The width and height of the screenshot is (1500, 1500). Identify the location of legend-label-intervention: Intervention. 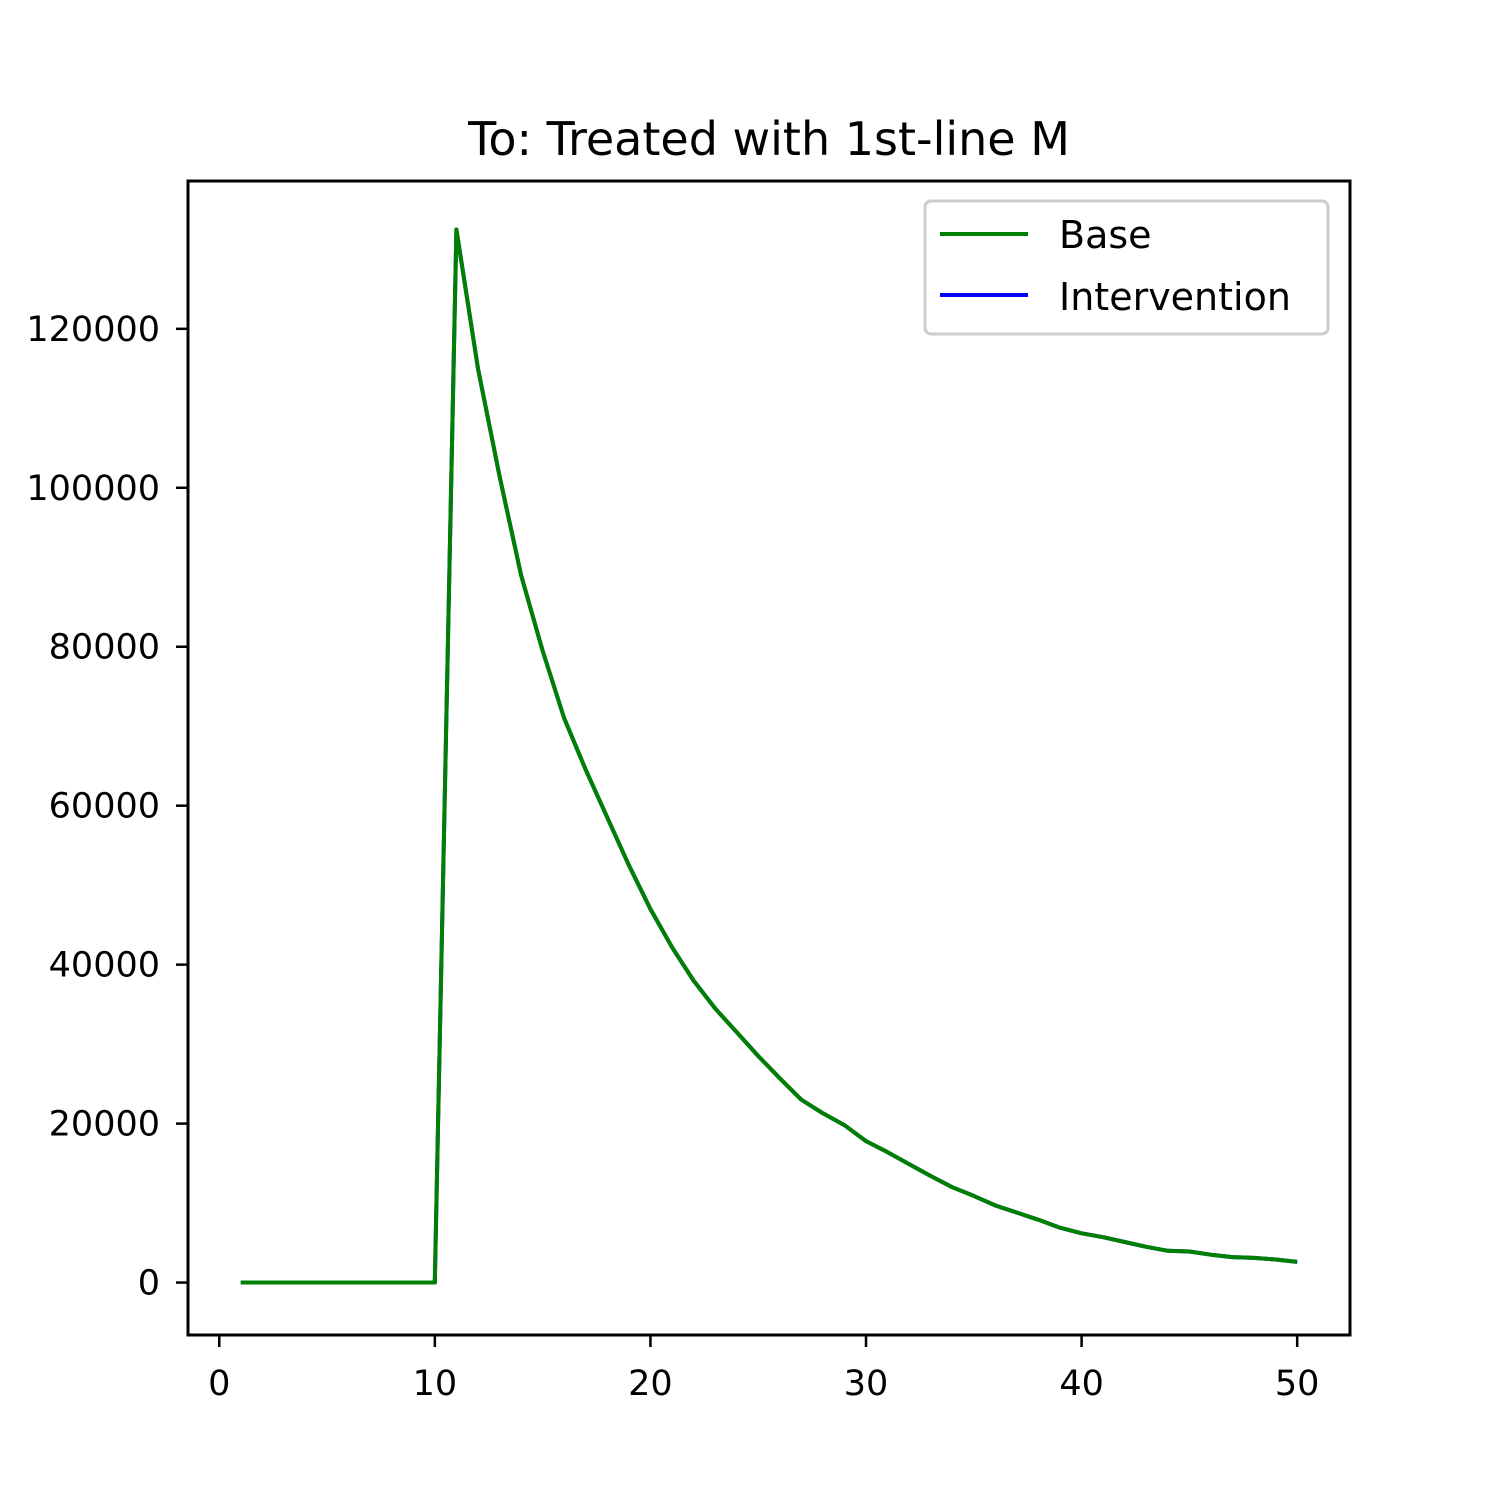
(1175, 297).